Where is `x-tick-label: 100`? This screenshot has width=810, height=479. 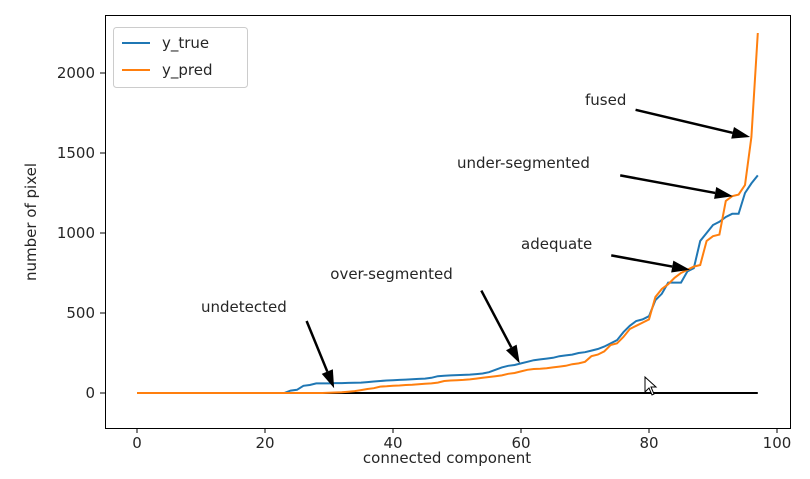
x-tick-label: 100 is located at coordinates (777, 443).